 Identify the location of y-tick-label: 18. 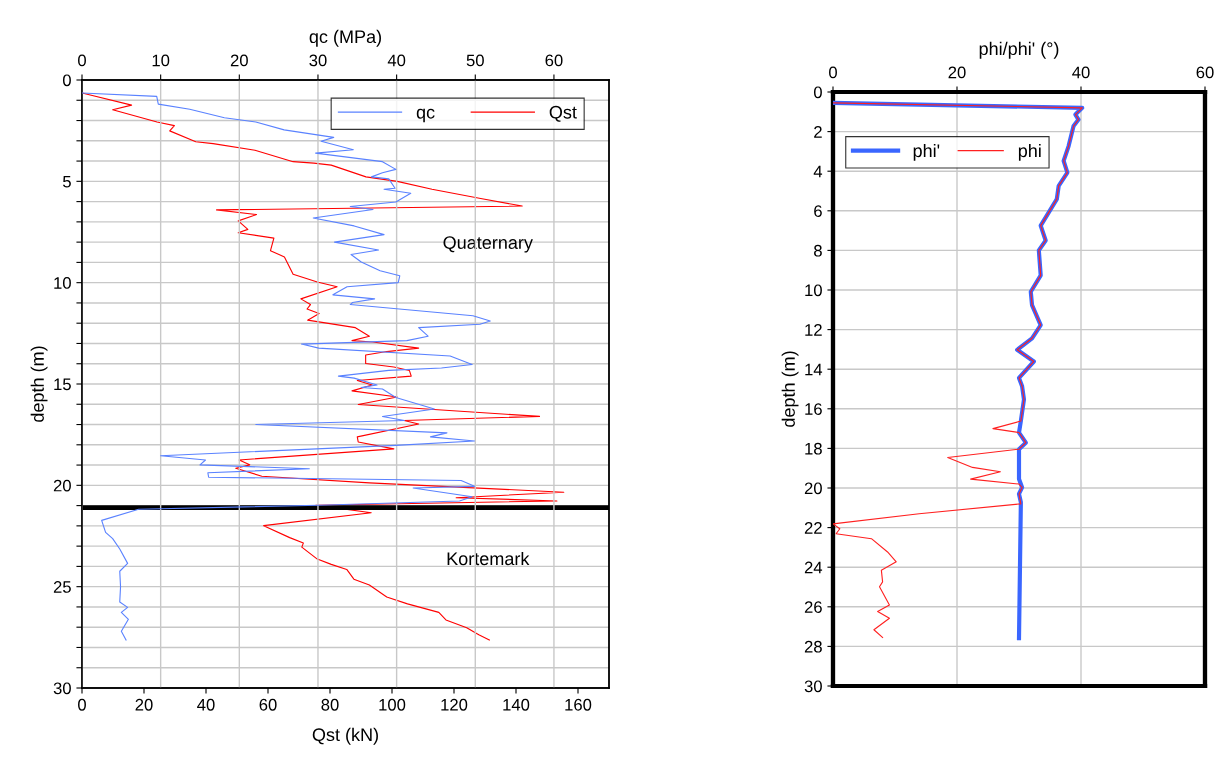
(813, 448).